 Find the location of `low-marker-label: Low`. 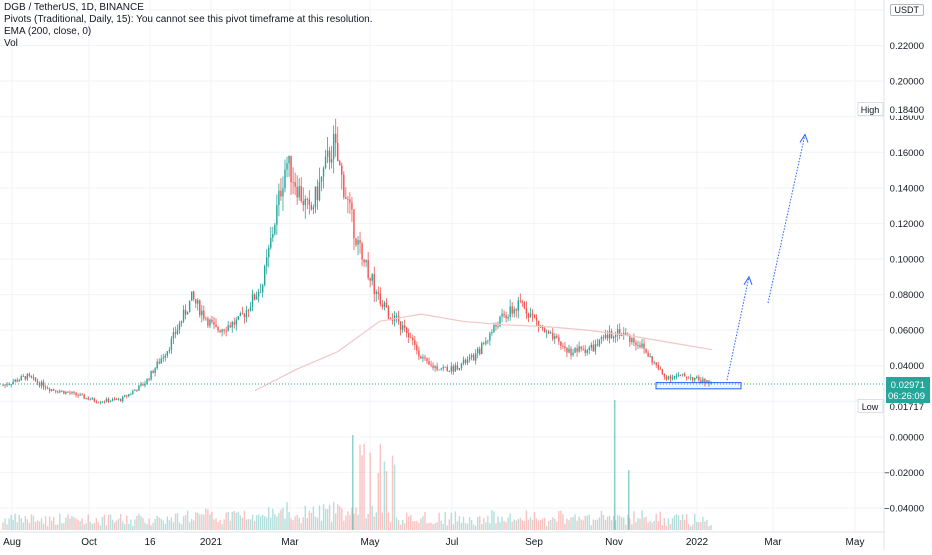

low-marker-label: Low is located at coordinates (870, 407).